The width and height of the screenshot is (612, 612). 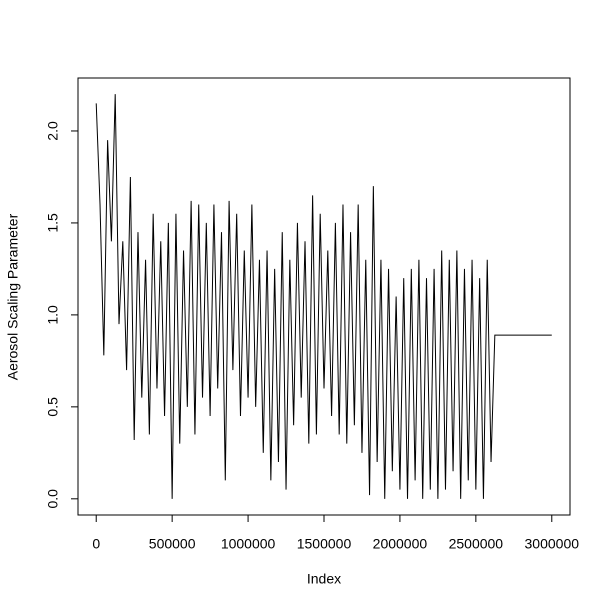 I want to click on y-tick-label: 2.0, so click(x=53, y=131).